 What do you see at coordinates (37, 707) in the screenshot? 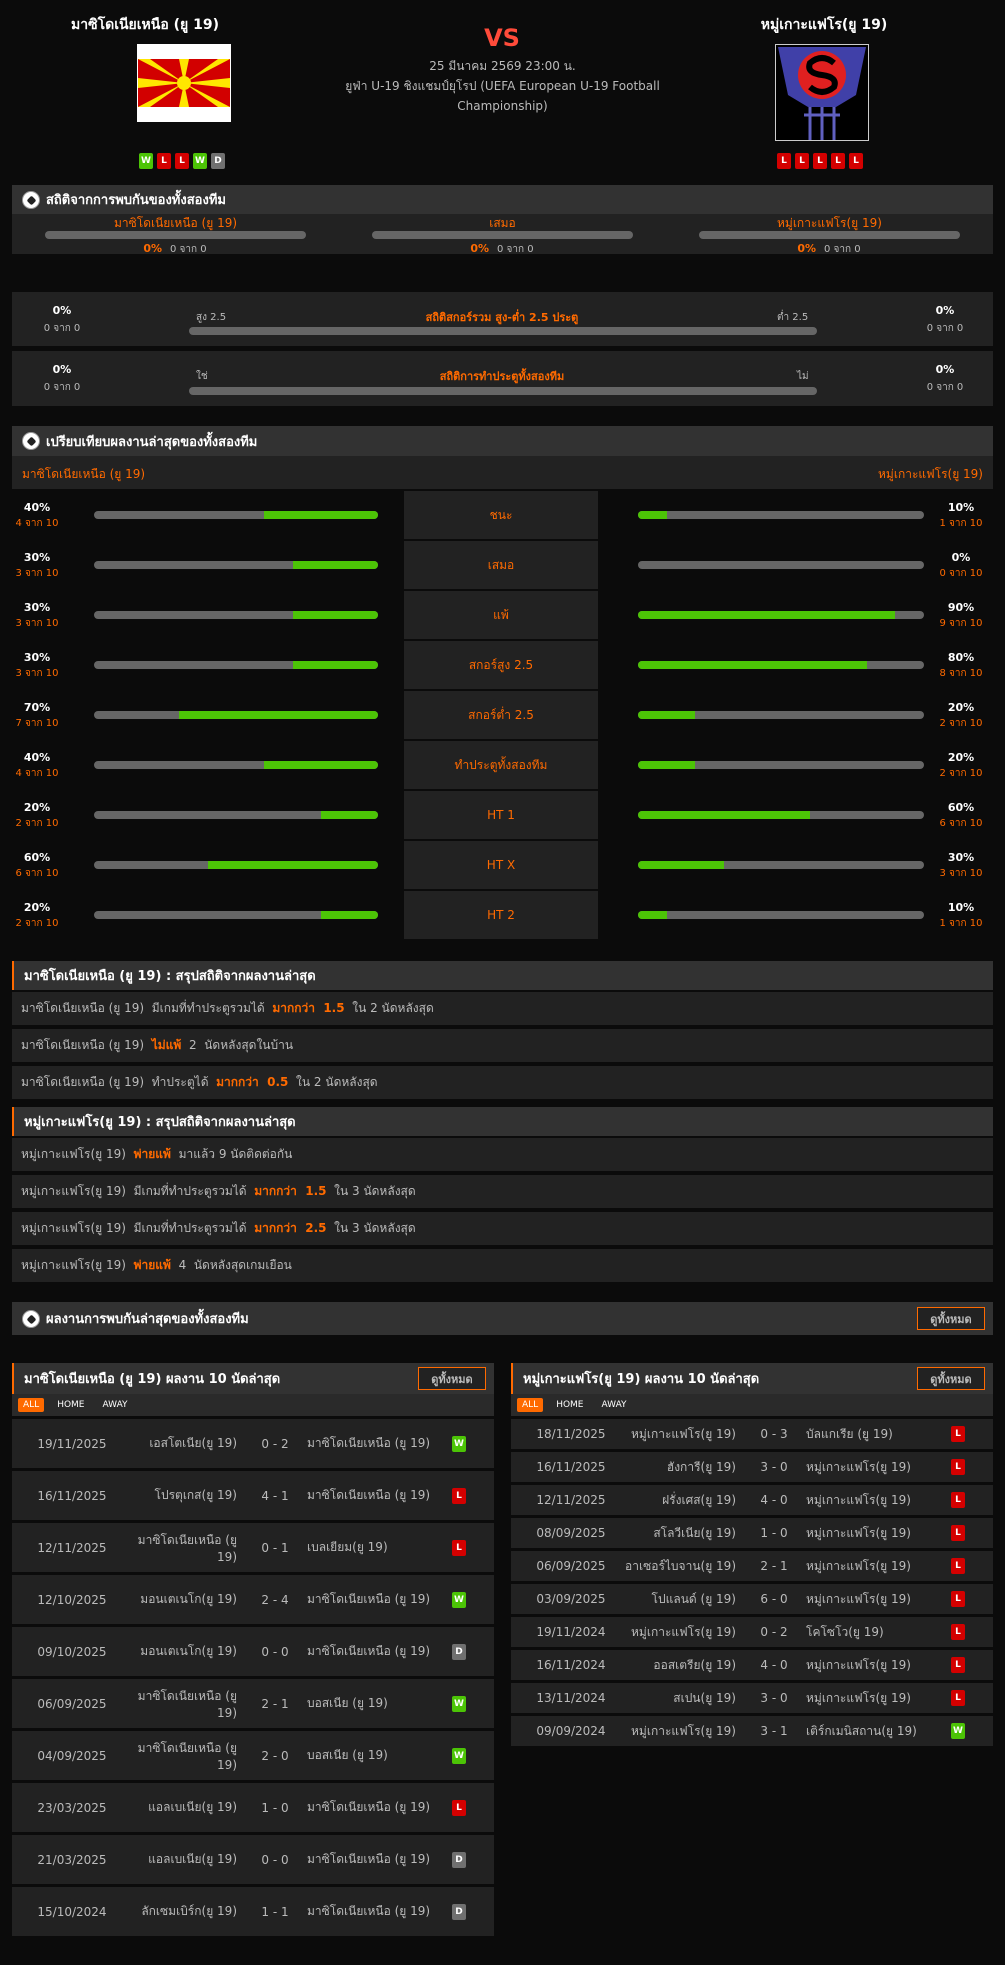
I see `left-pct: 70%` at bounding box center [37, 707].